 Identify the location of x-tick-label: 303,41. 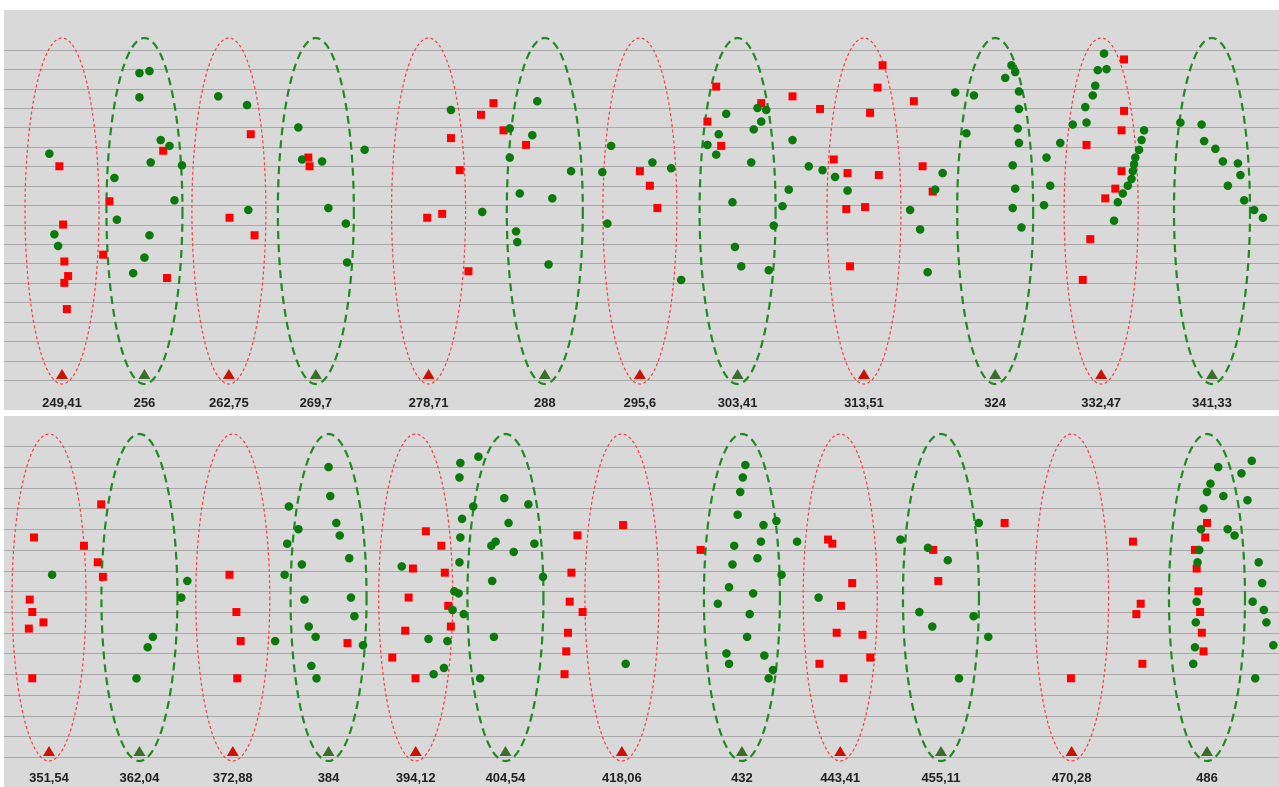
(738, 402).